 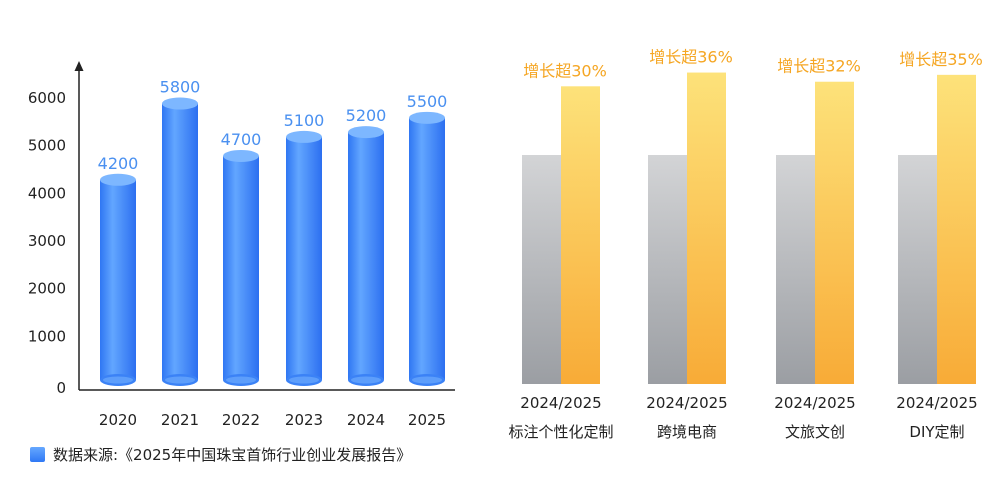 I want to click on category-label: 标注个性化定制, so click(x=560, y=432).